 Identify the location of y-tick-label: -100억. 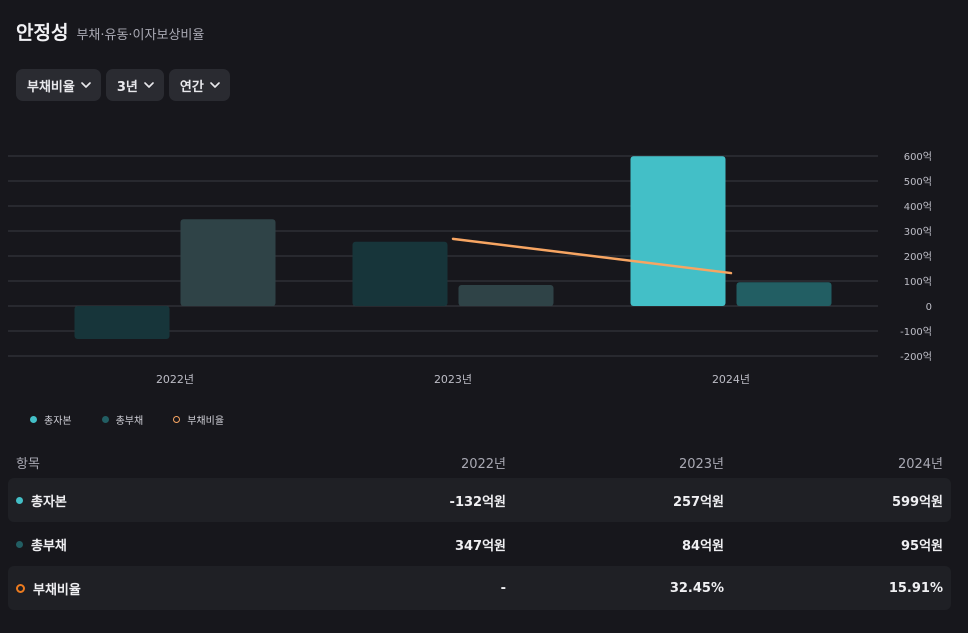
(916, 332).